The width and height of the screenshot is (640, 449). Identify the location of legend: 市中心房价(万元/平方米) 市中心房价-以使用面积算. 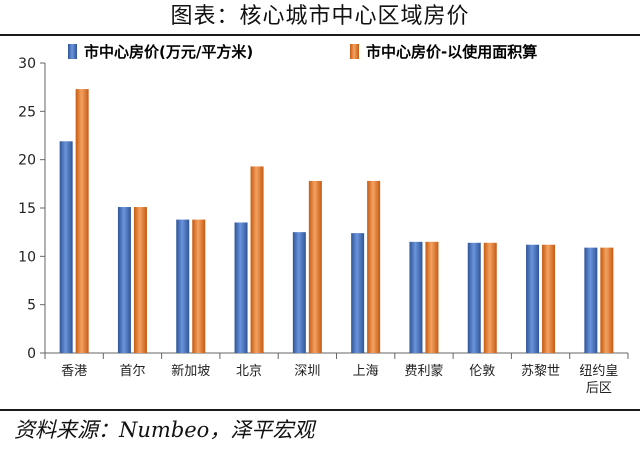
(302, 52).